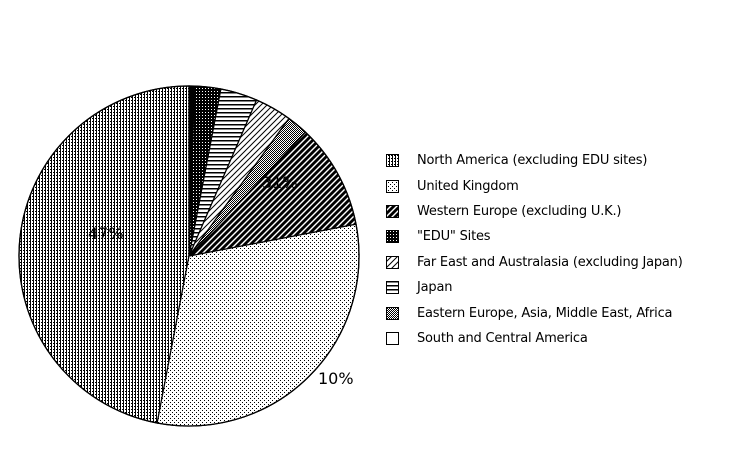 Image resolution: width=729 pixels, height=459 pixels. I want to click on legend-swatch-checker, so click(392, 313).